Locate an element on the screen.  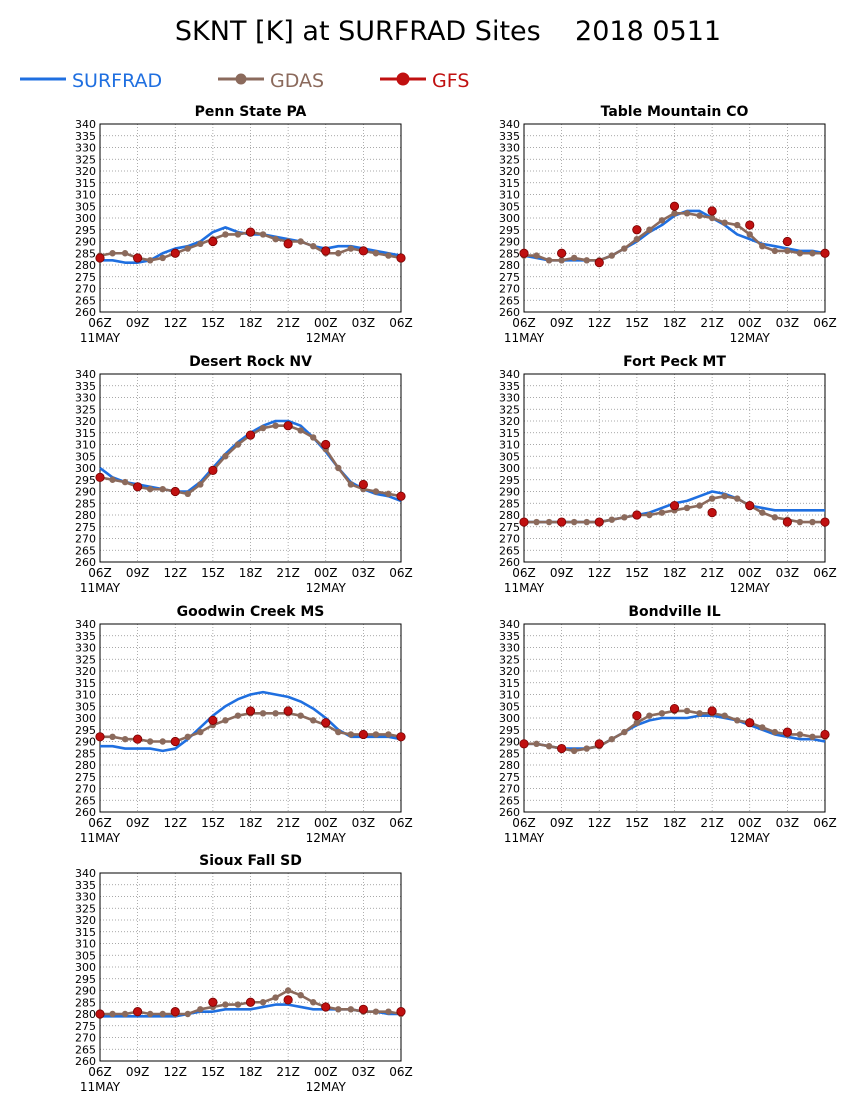
date-label: 11MAY is located at coordinates (100, 588).